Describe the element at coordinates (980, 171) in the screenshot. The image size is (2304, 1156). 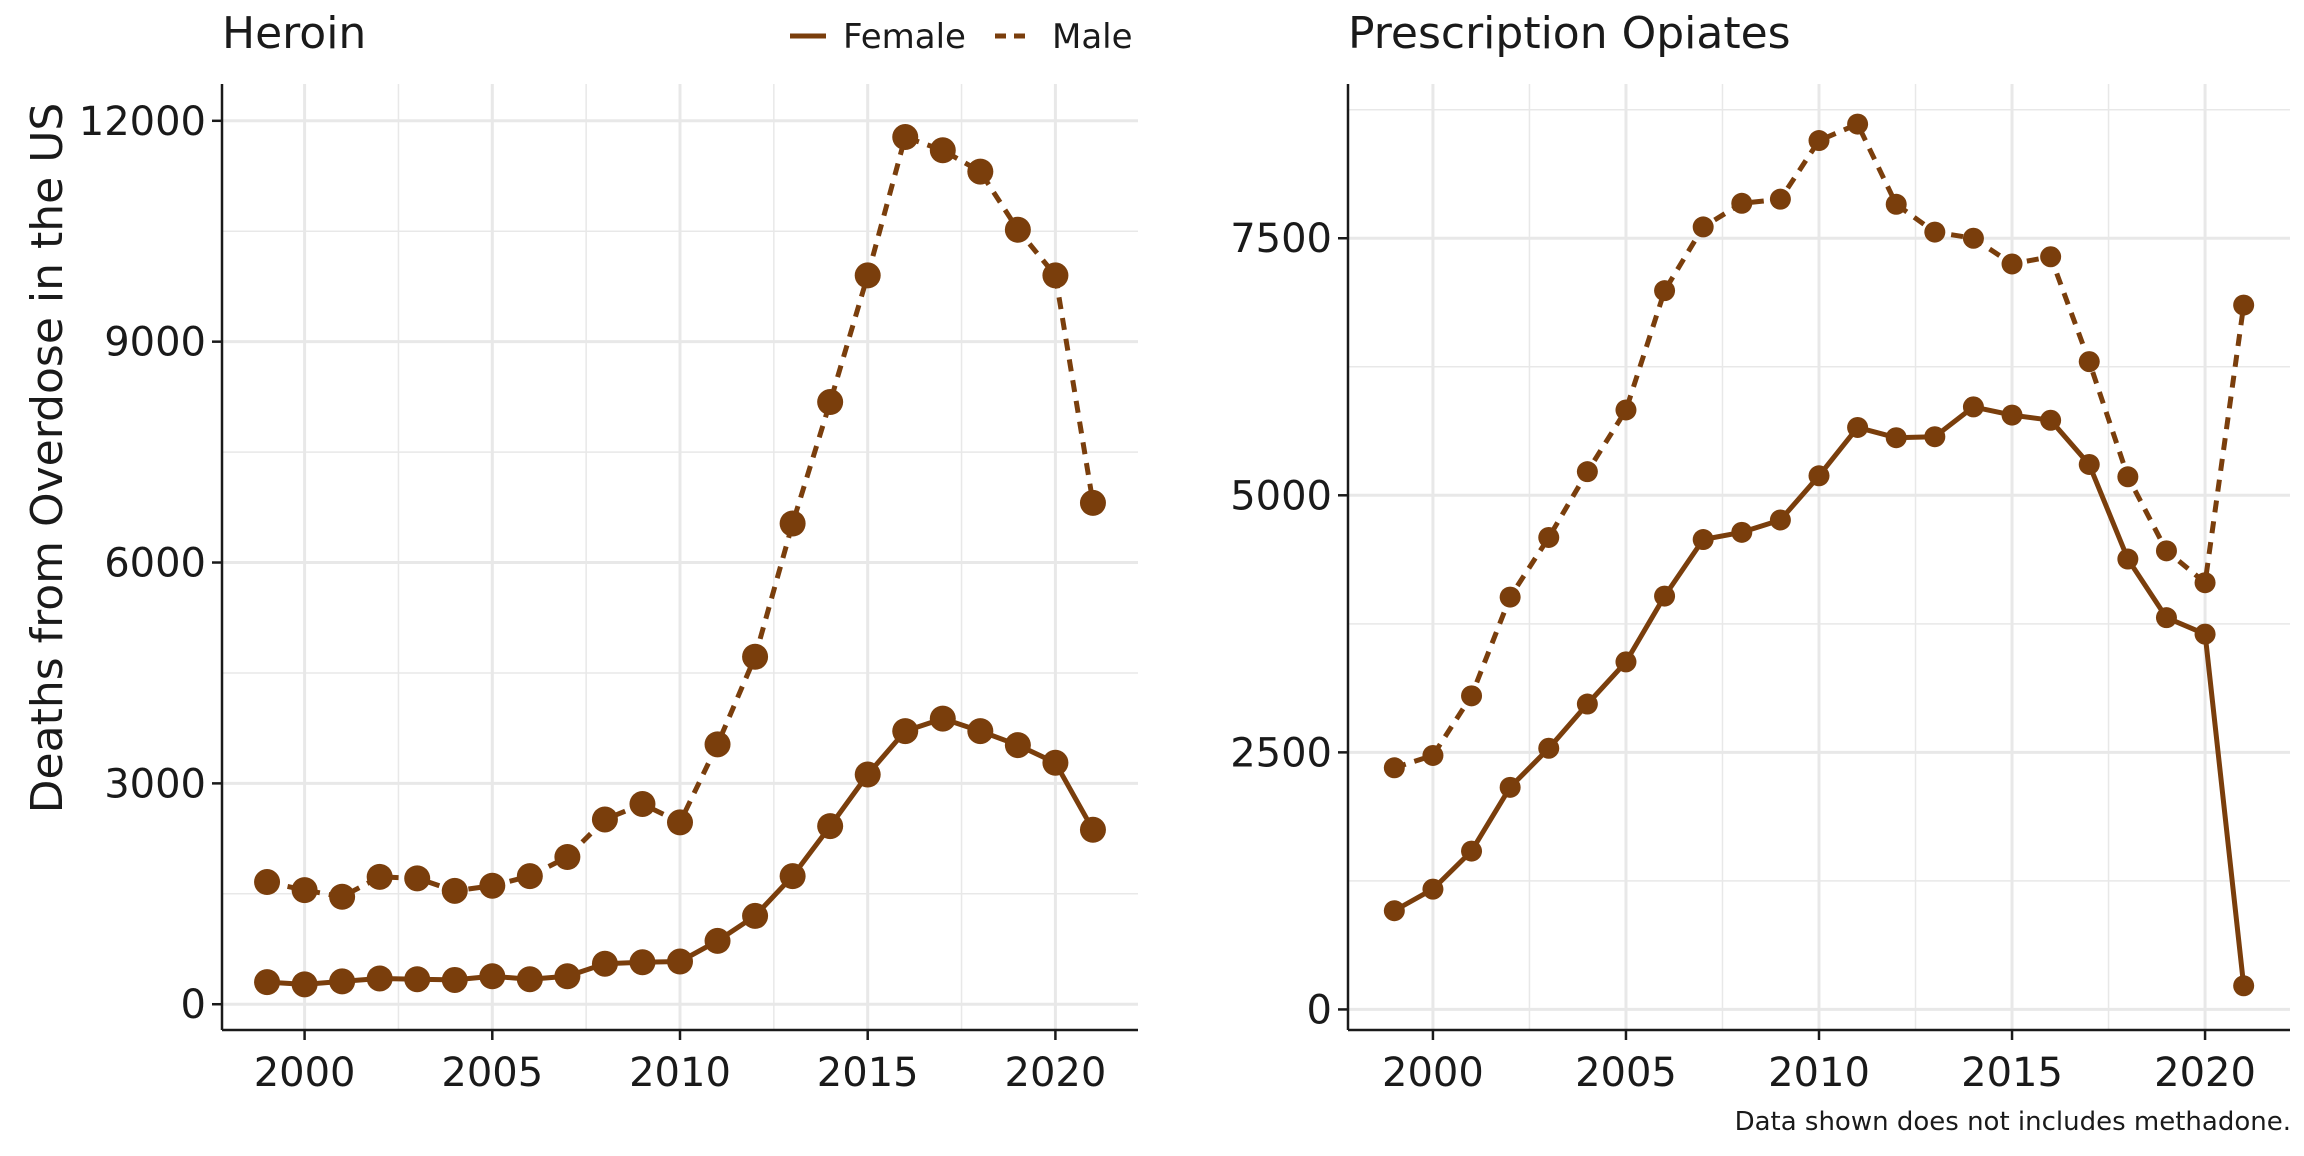
I see `heroin-point-male-2018` at that location.